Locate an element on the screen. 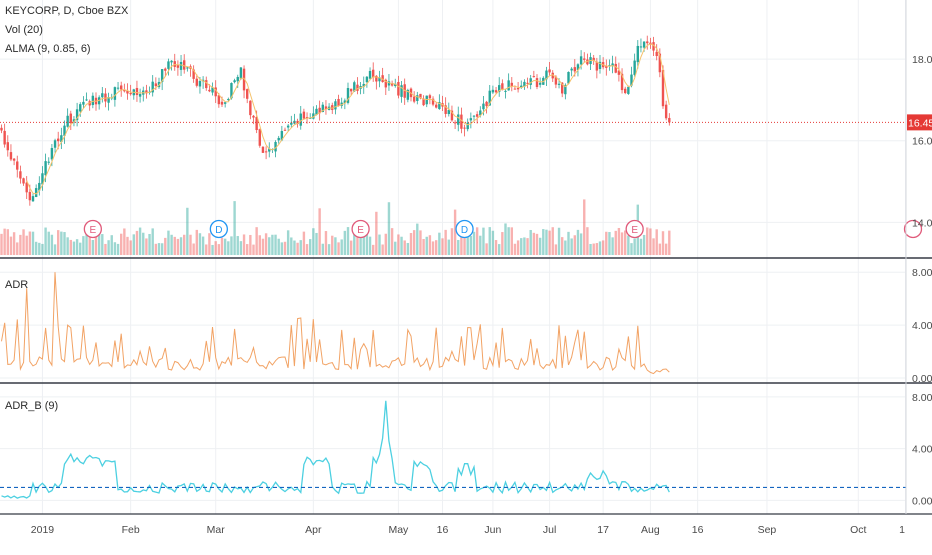 The width and height of the screenshot is (932, 555). alma-legend: ALMA (9, 0.85, 6) is located at coordinates (48, 49).